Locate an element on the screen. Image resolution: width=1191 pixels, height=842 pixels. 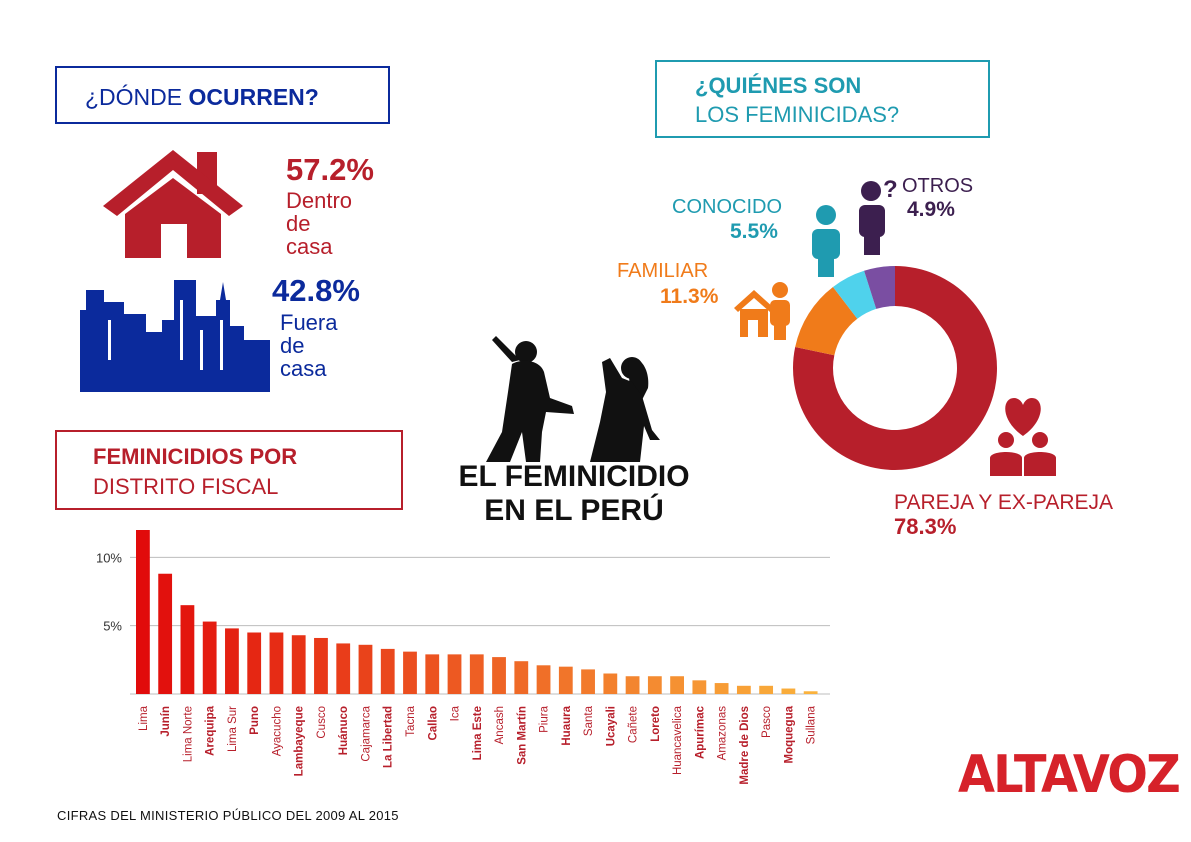
city-skyline-icon is located at coordinates (175, 336).